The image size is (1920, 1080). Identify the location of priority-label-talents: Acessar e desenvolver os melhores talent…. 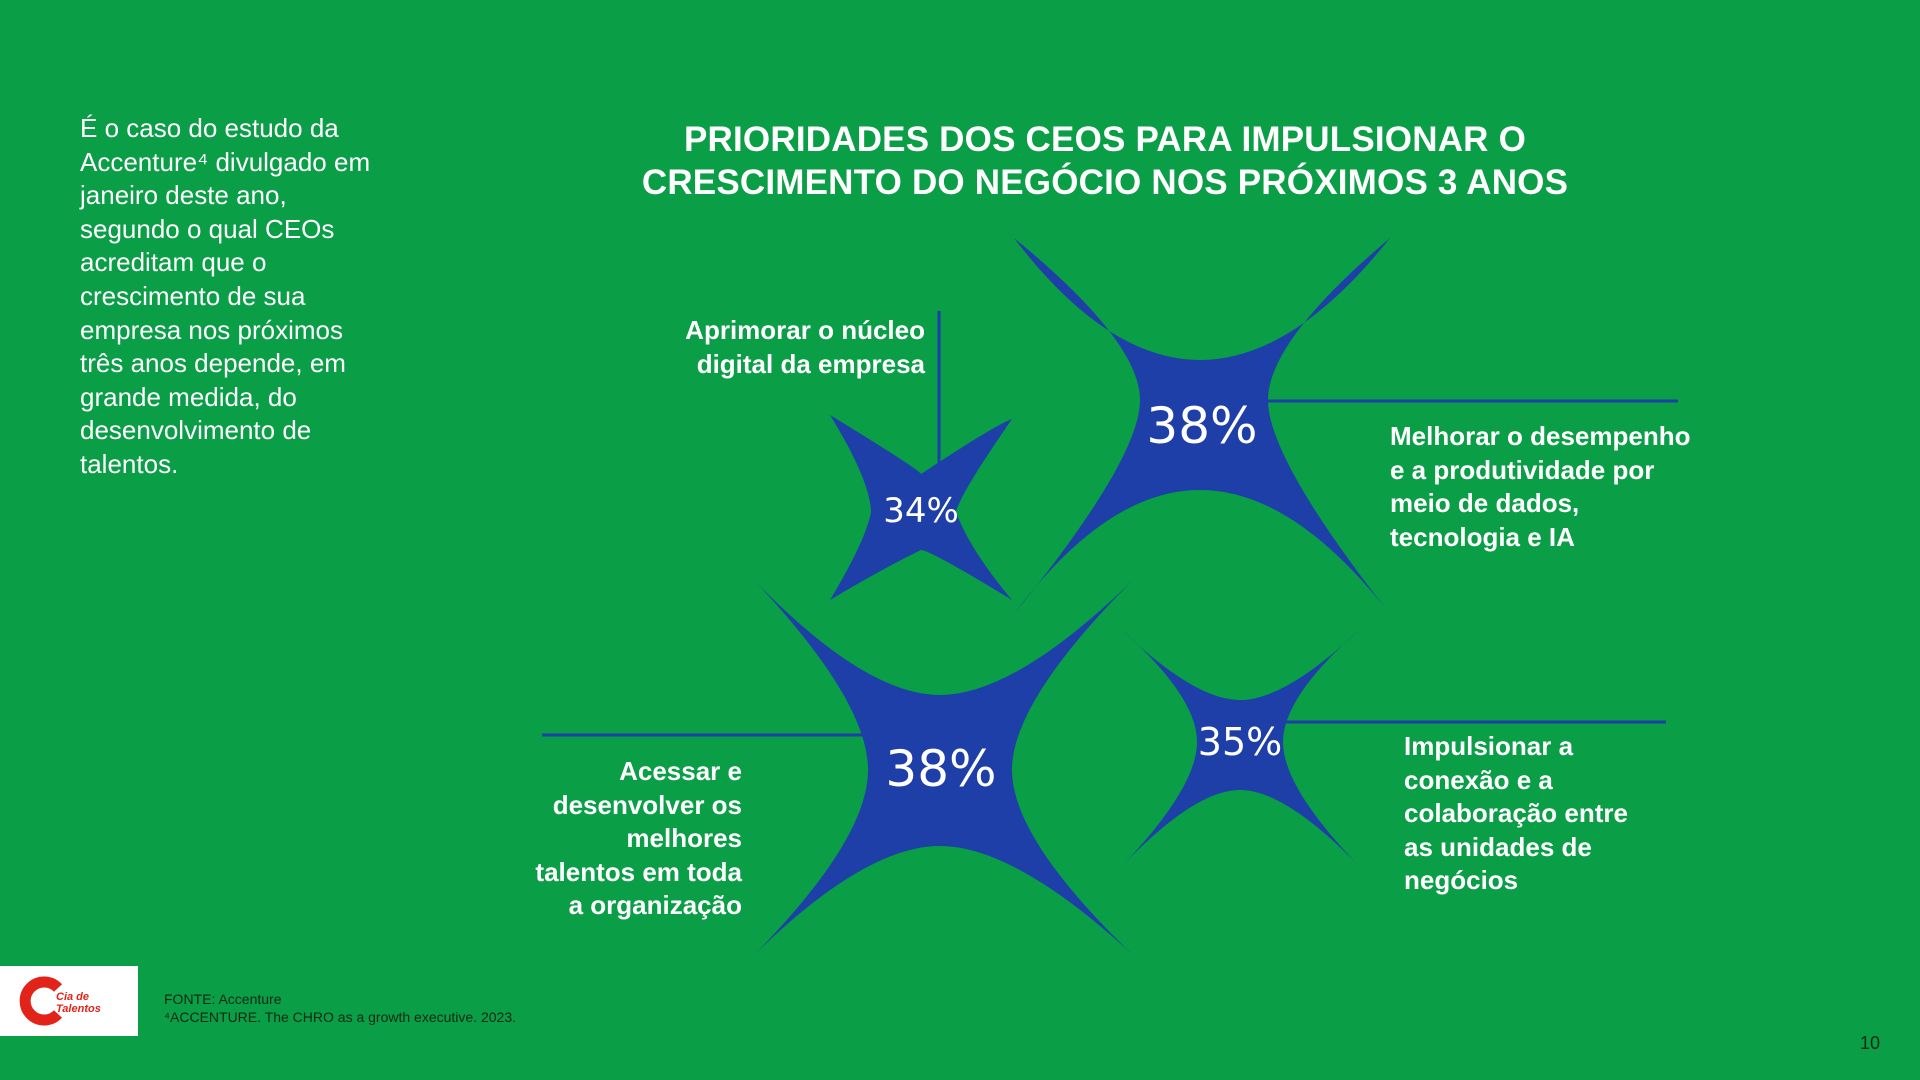
(611, 839).